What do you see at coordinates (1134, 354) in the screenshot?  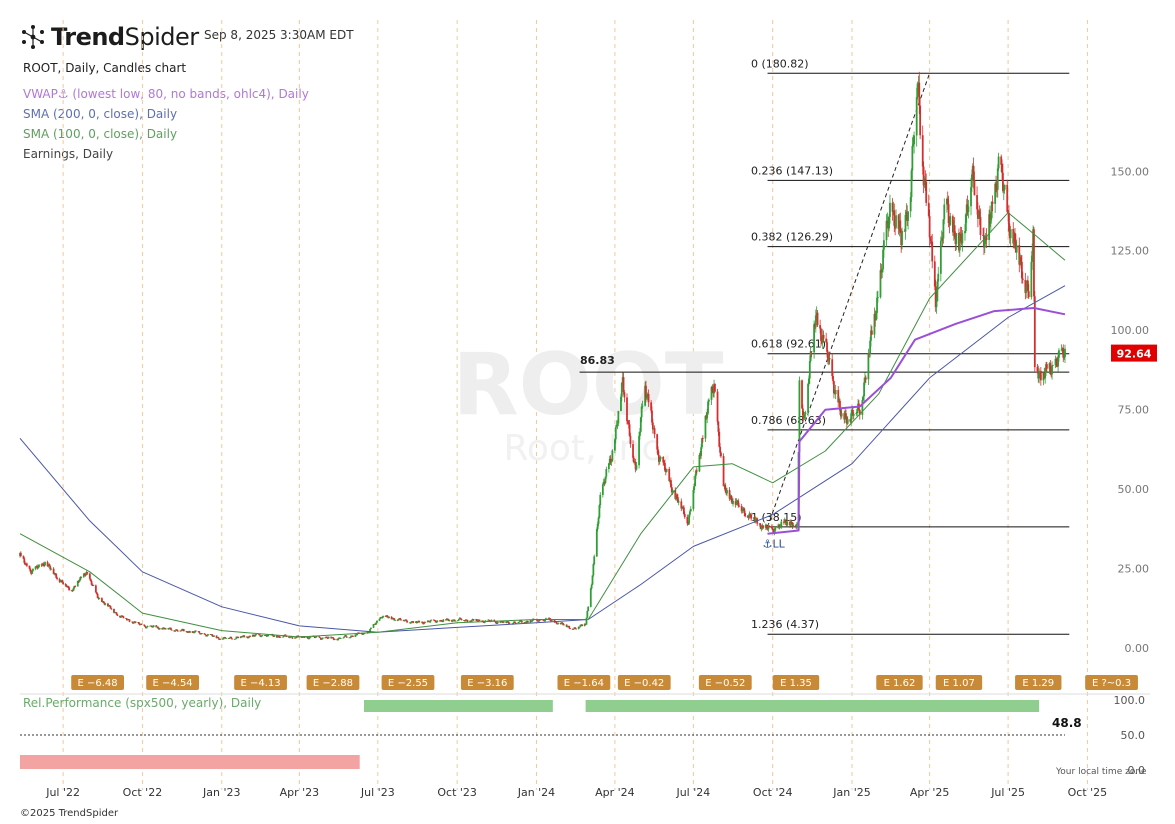 I see `last-price-label: 92.64` at bounding box center [1134, 354].